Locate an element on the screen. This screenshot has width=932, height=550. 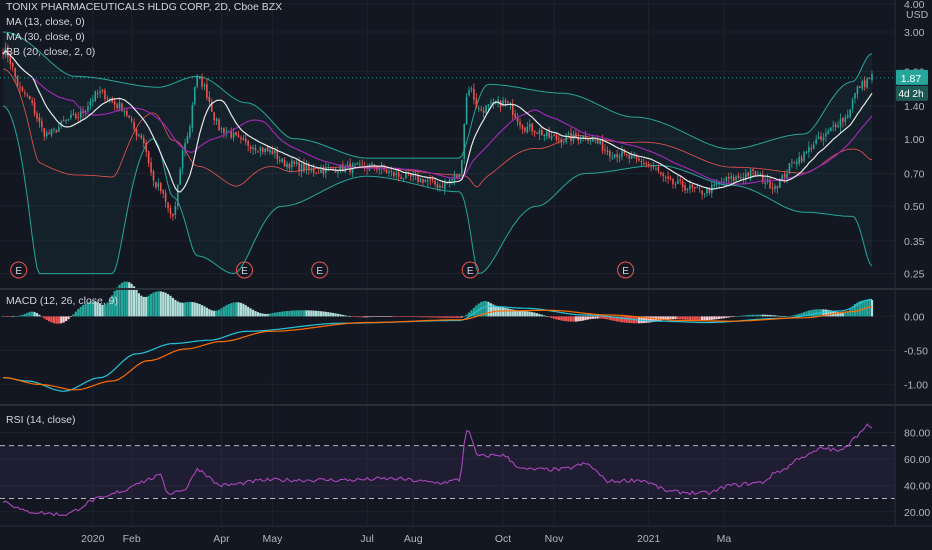
price-axis-label: 0.70 is located at coordinates (914, 174).